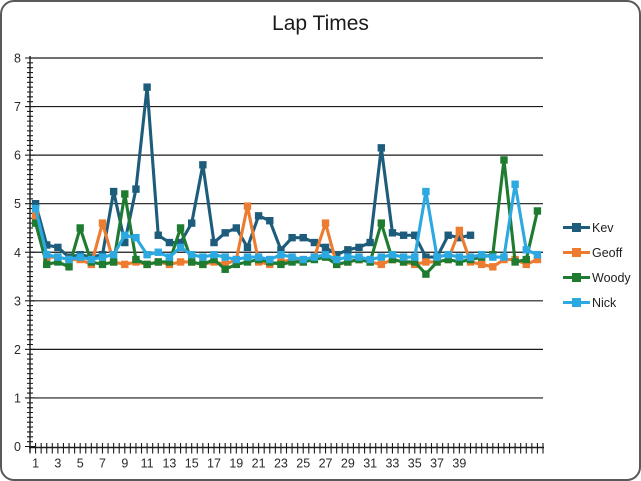 The width and height of the screenshot is (641, 481). Describe the element at coordinates (17, 253) in the screenshot. I see `y-axis-label: 4` at that location.